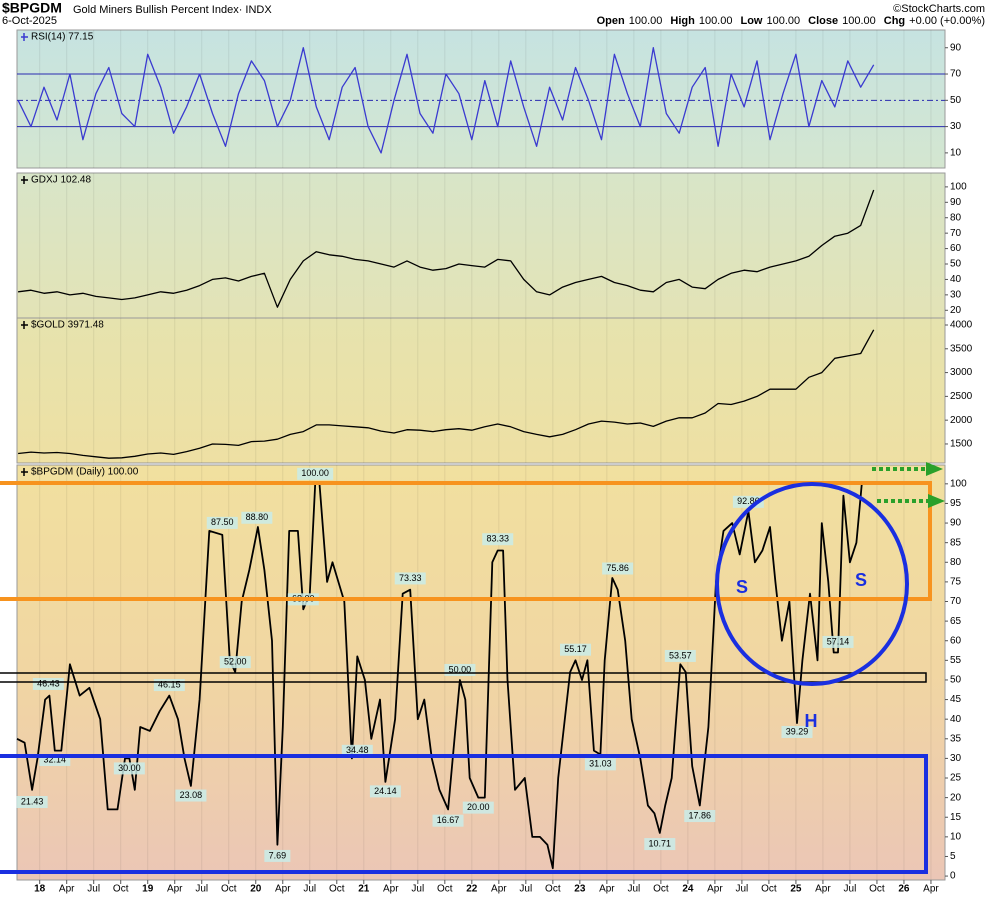 The height and width of the screenshot is (897, 990). What do you see at coordinates (956, 660) in the screenshot?
I see `y-tick-label: 55` at bounding box center [956, 660].